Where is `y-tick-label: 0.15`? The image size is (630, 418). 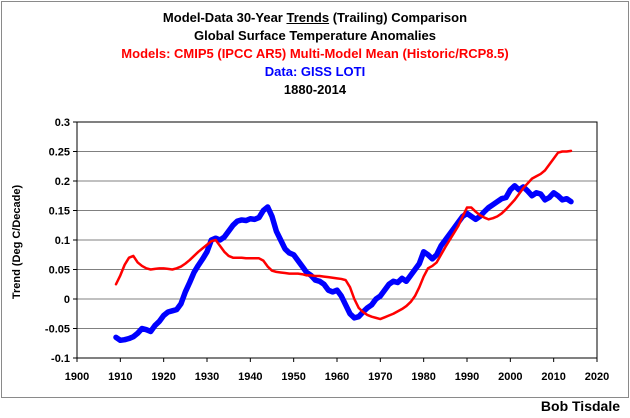
y-tick-label: 0.15 is located at coordinates (59, 212).